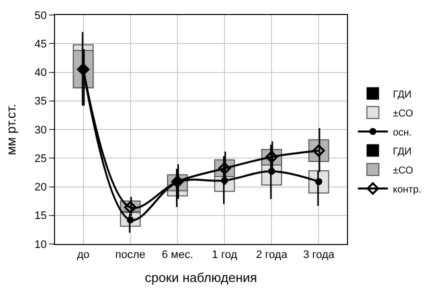  Describe the element at coordinates (407, 190) in the screenshot. I see `legend-label: контр.` at that location.